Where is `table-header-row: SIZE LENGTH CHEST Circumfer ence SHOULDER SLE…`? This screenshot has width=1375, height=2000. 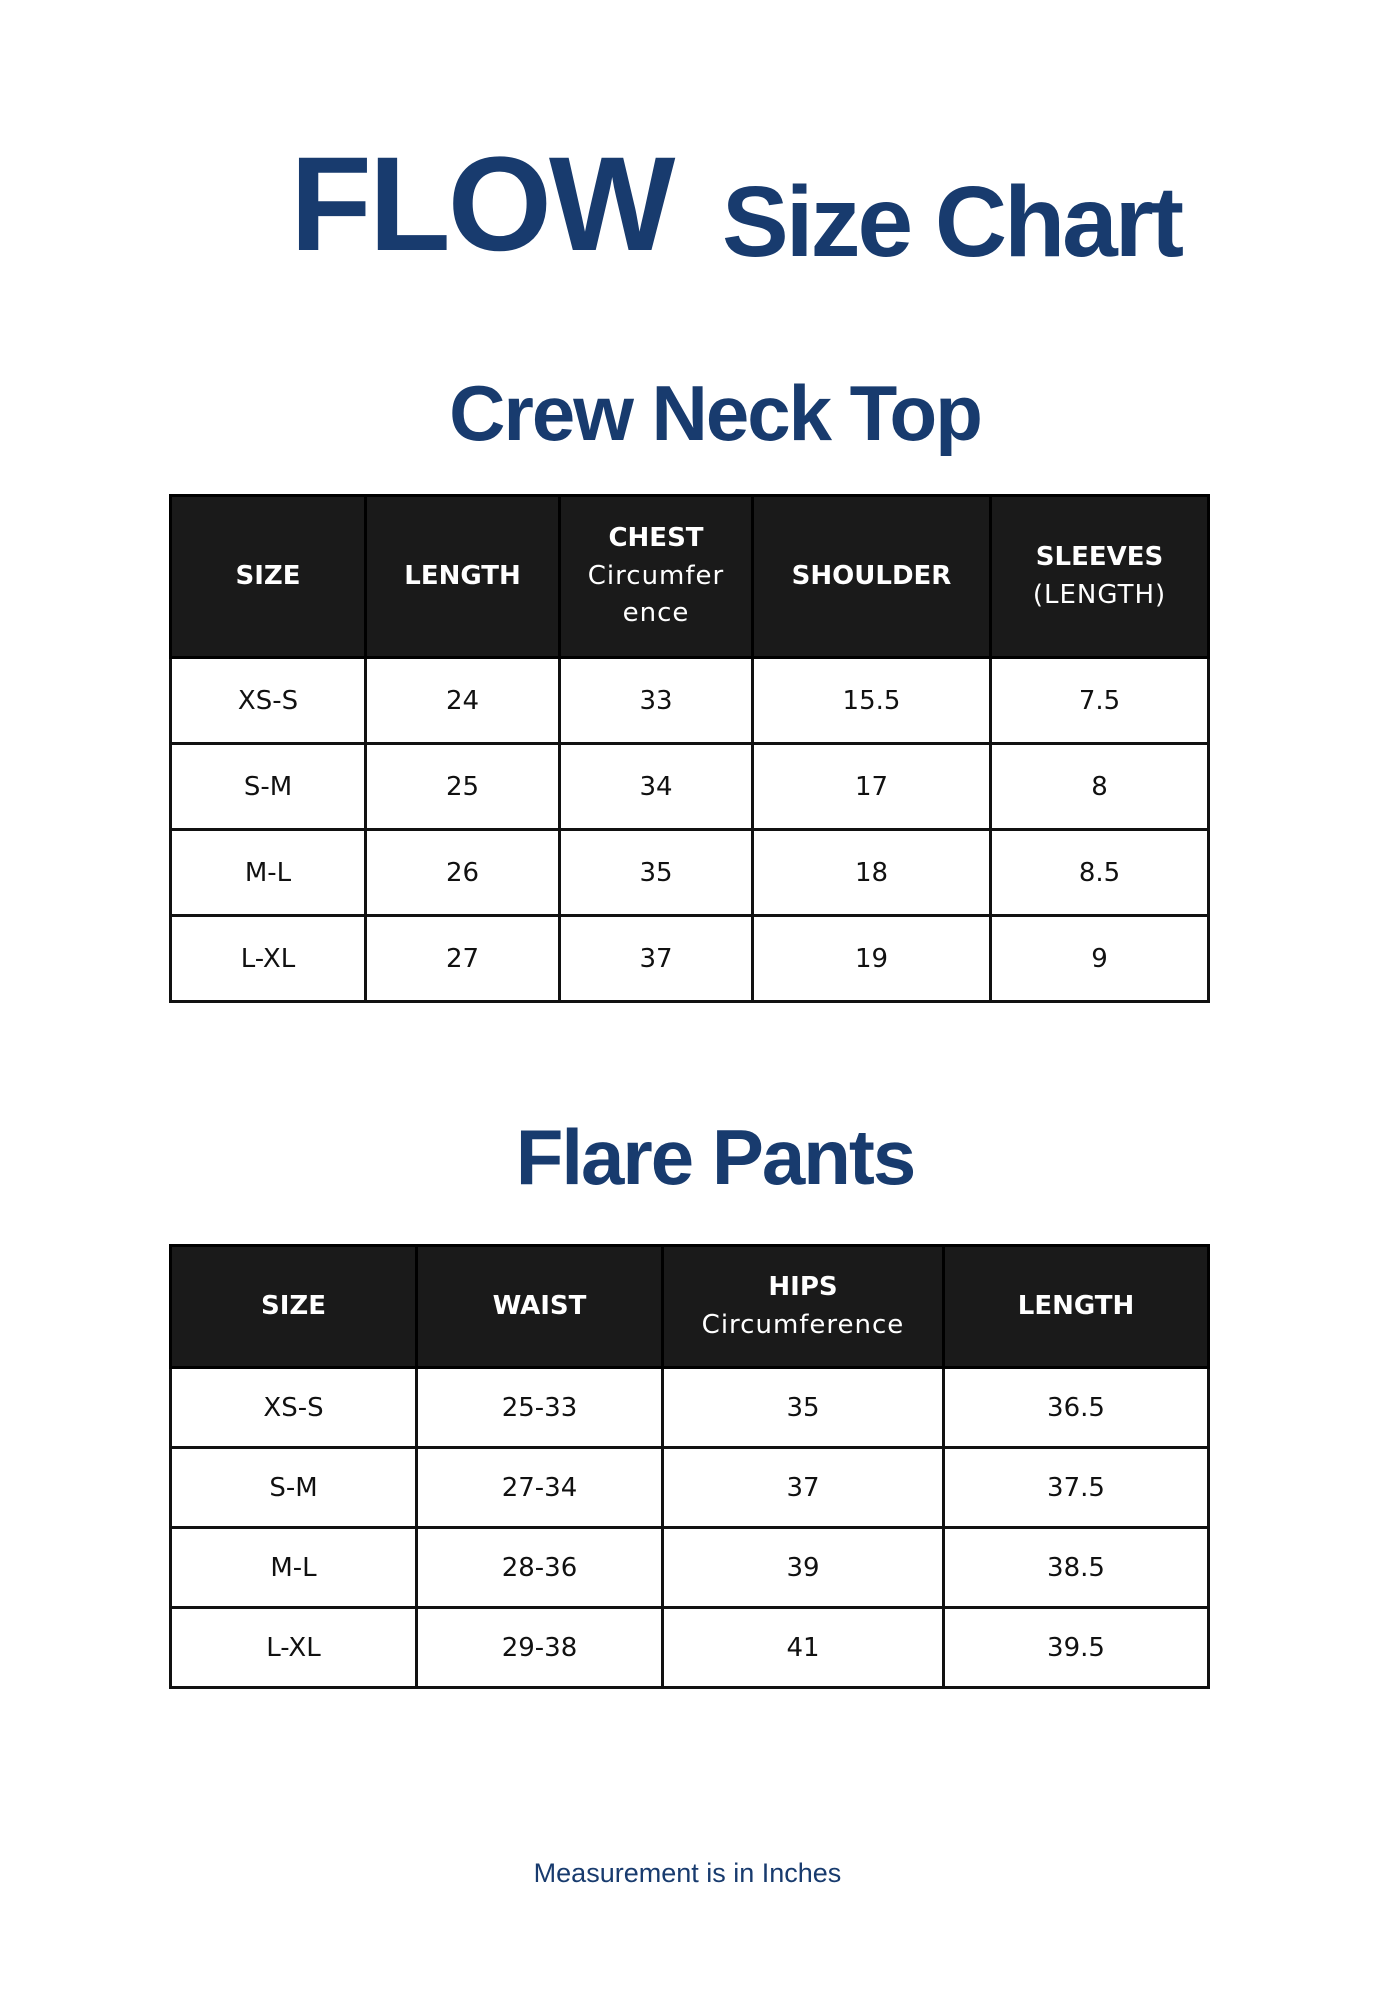
table-header-row: SIZE LENGTH CHEST Circumfer ence SHOULDER SLE… is located at coordinates (689, 576).